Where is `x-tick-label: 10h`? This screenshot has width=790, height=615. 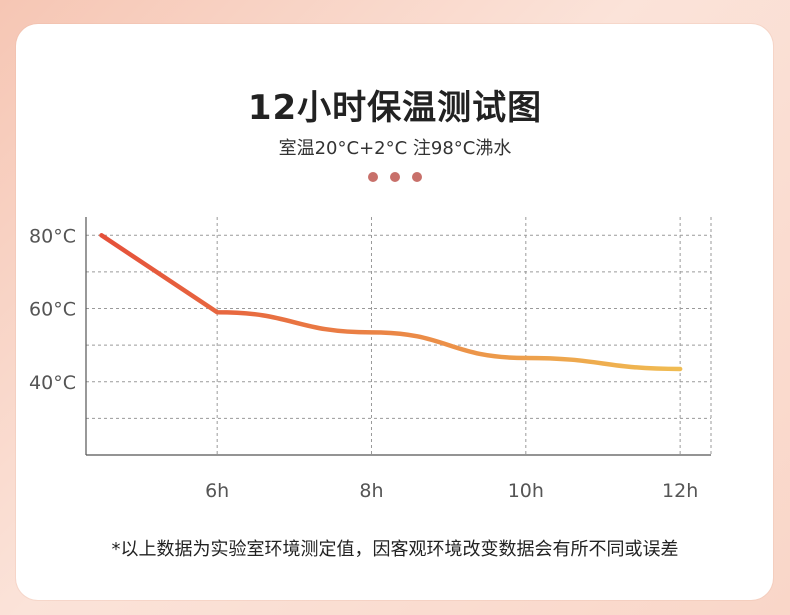 x-tick-label: 10h is located at coordinates (526, 491).